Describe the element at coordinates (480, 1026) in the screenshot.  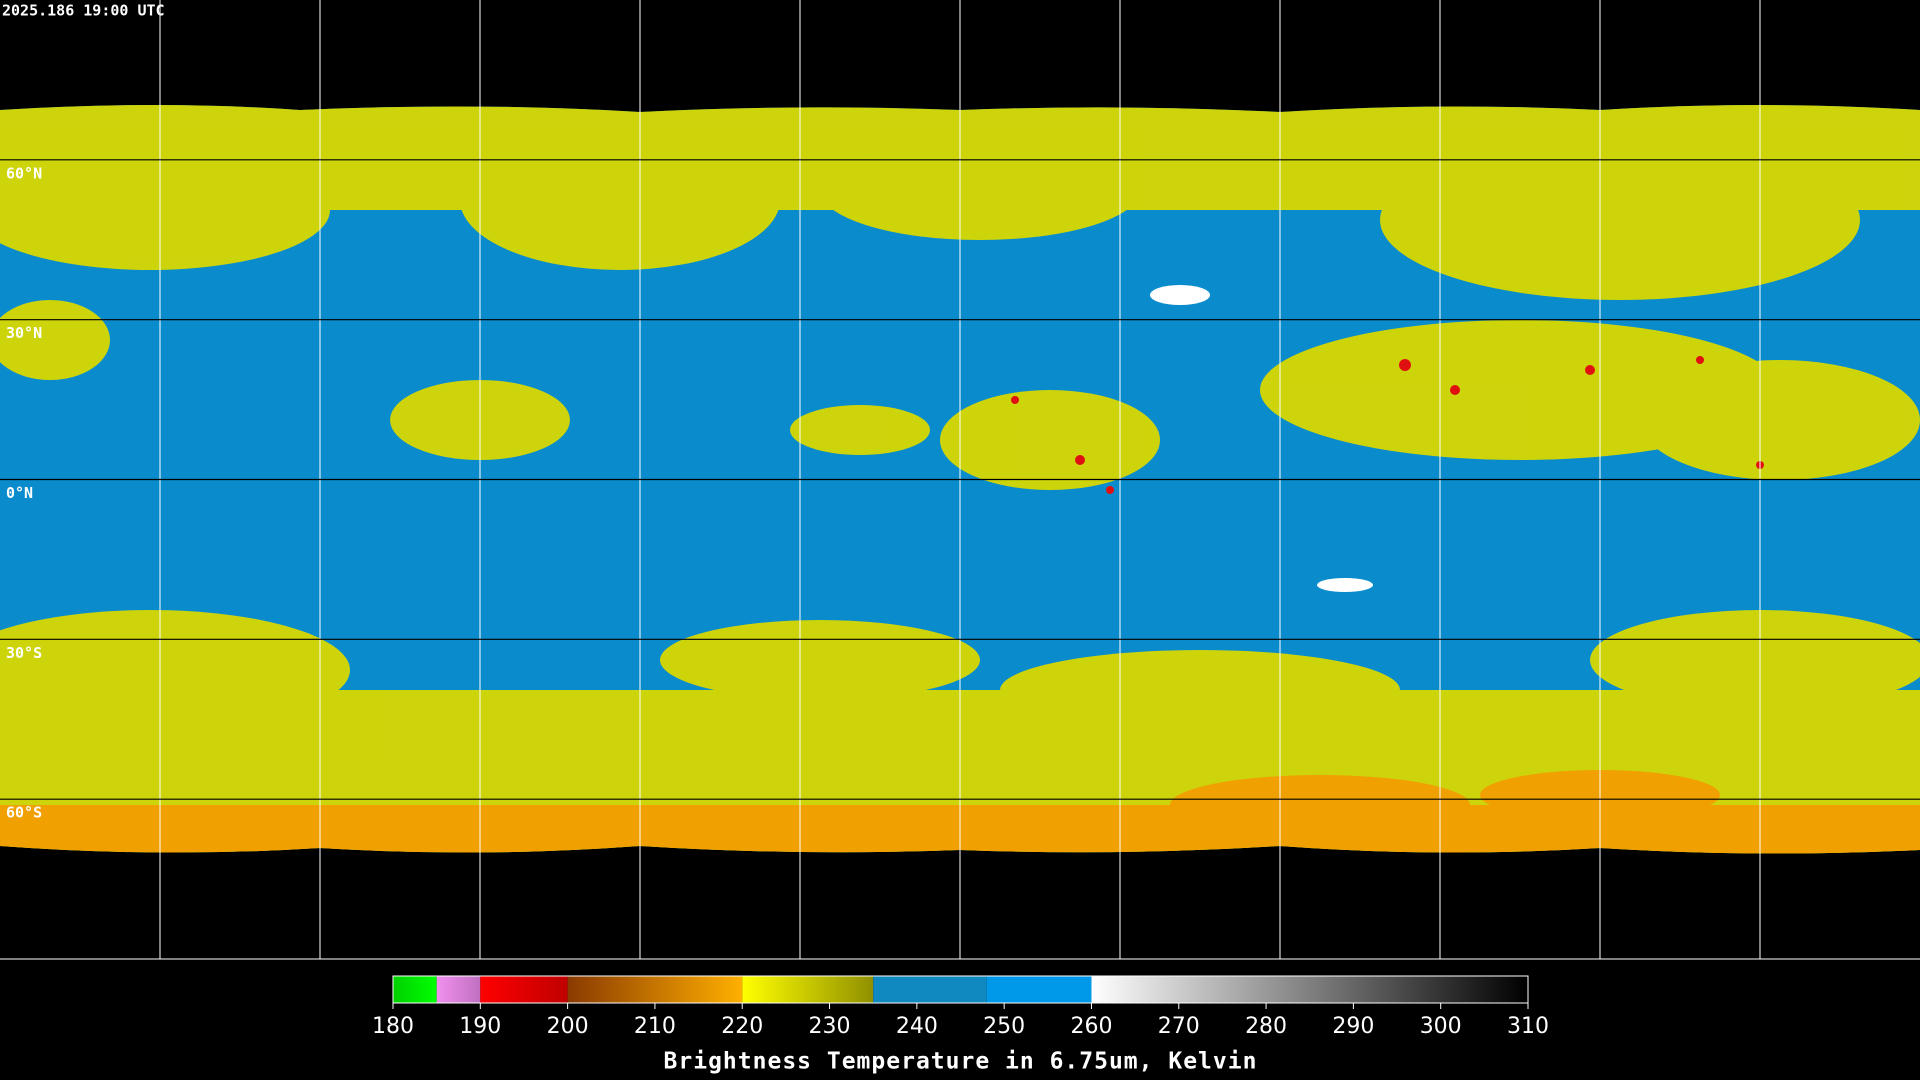
I see `colorbar-tick-label: 190` at that location.